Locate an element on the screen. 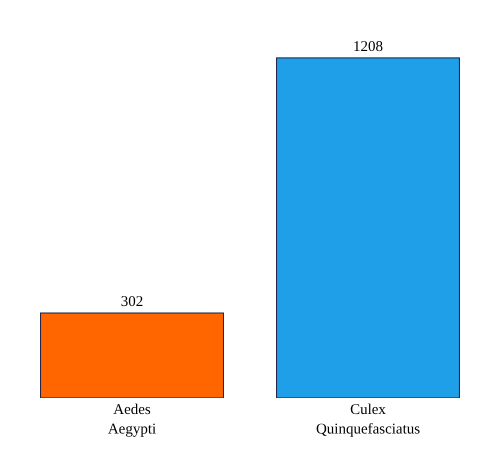 This screenshot has height=454, width=488. x-tick-label: Culex Quinquefasciatus is located at coordinates (368, 420).